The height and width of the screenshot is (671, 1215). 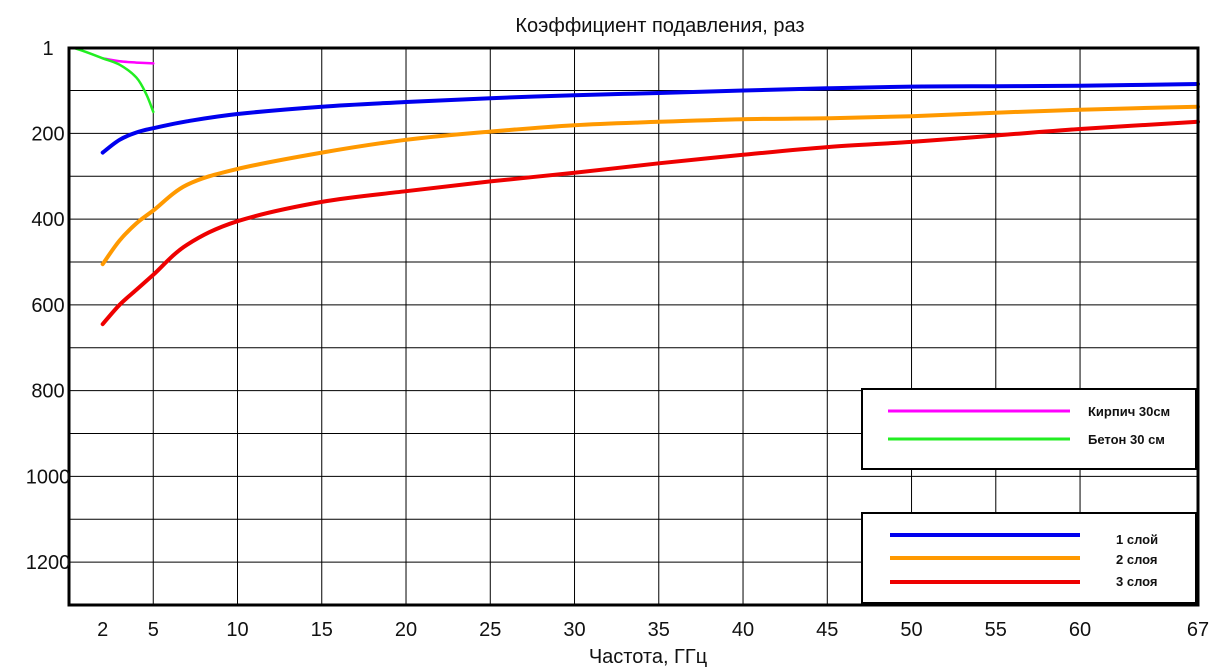 What do you see at coordinates (1126, 439) in the screenshot?
I see `legend-label-concrete: Бетон 30 см` at bounding box center [1126, 439].